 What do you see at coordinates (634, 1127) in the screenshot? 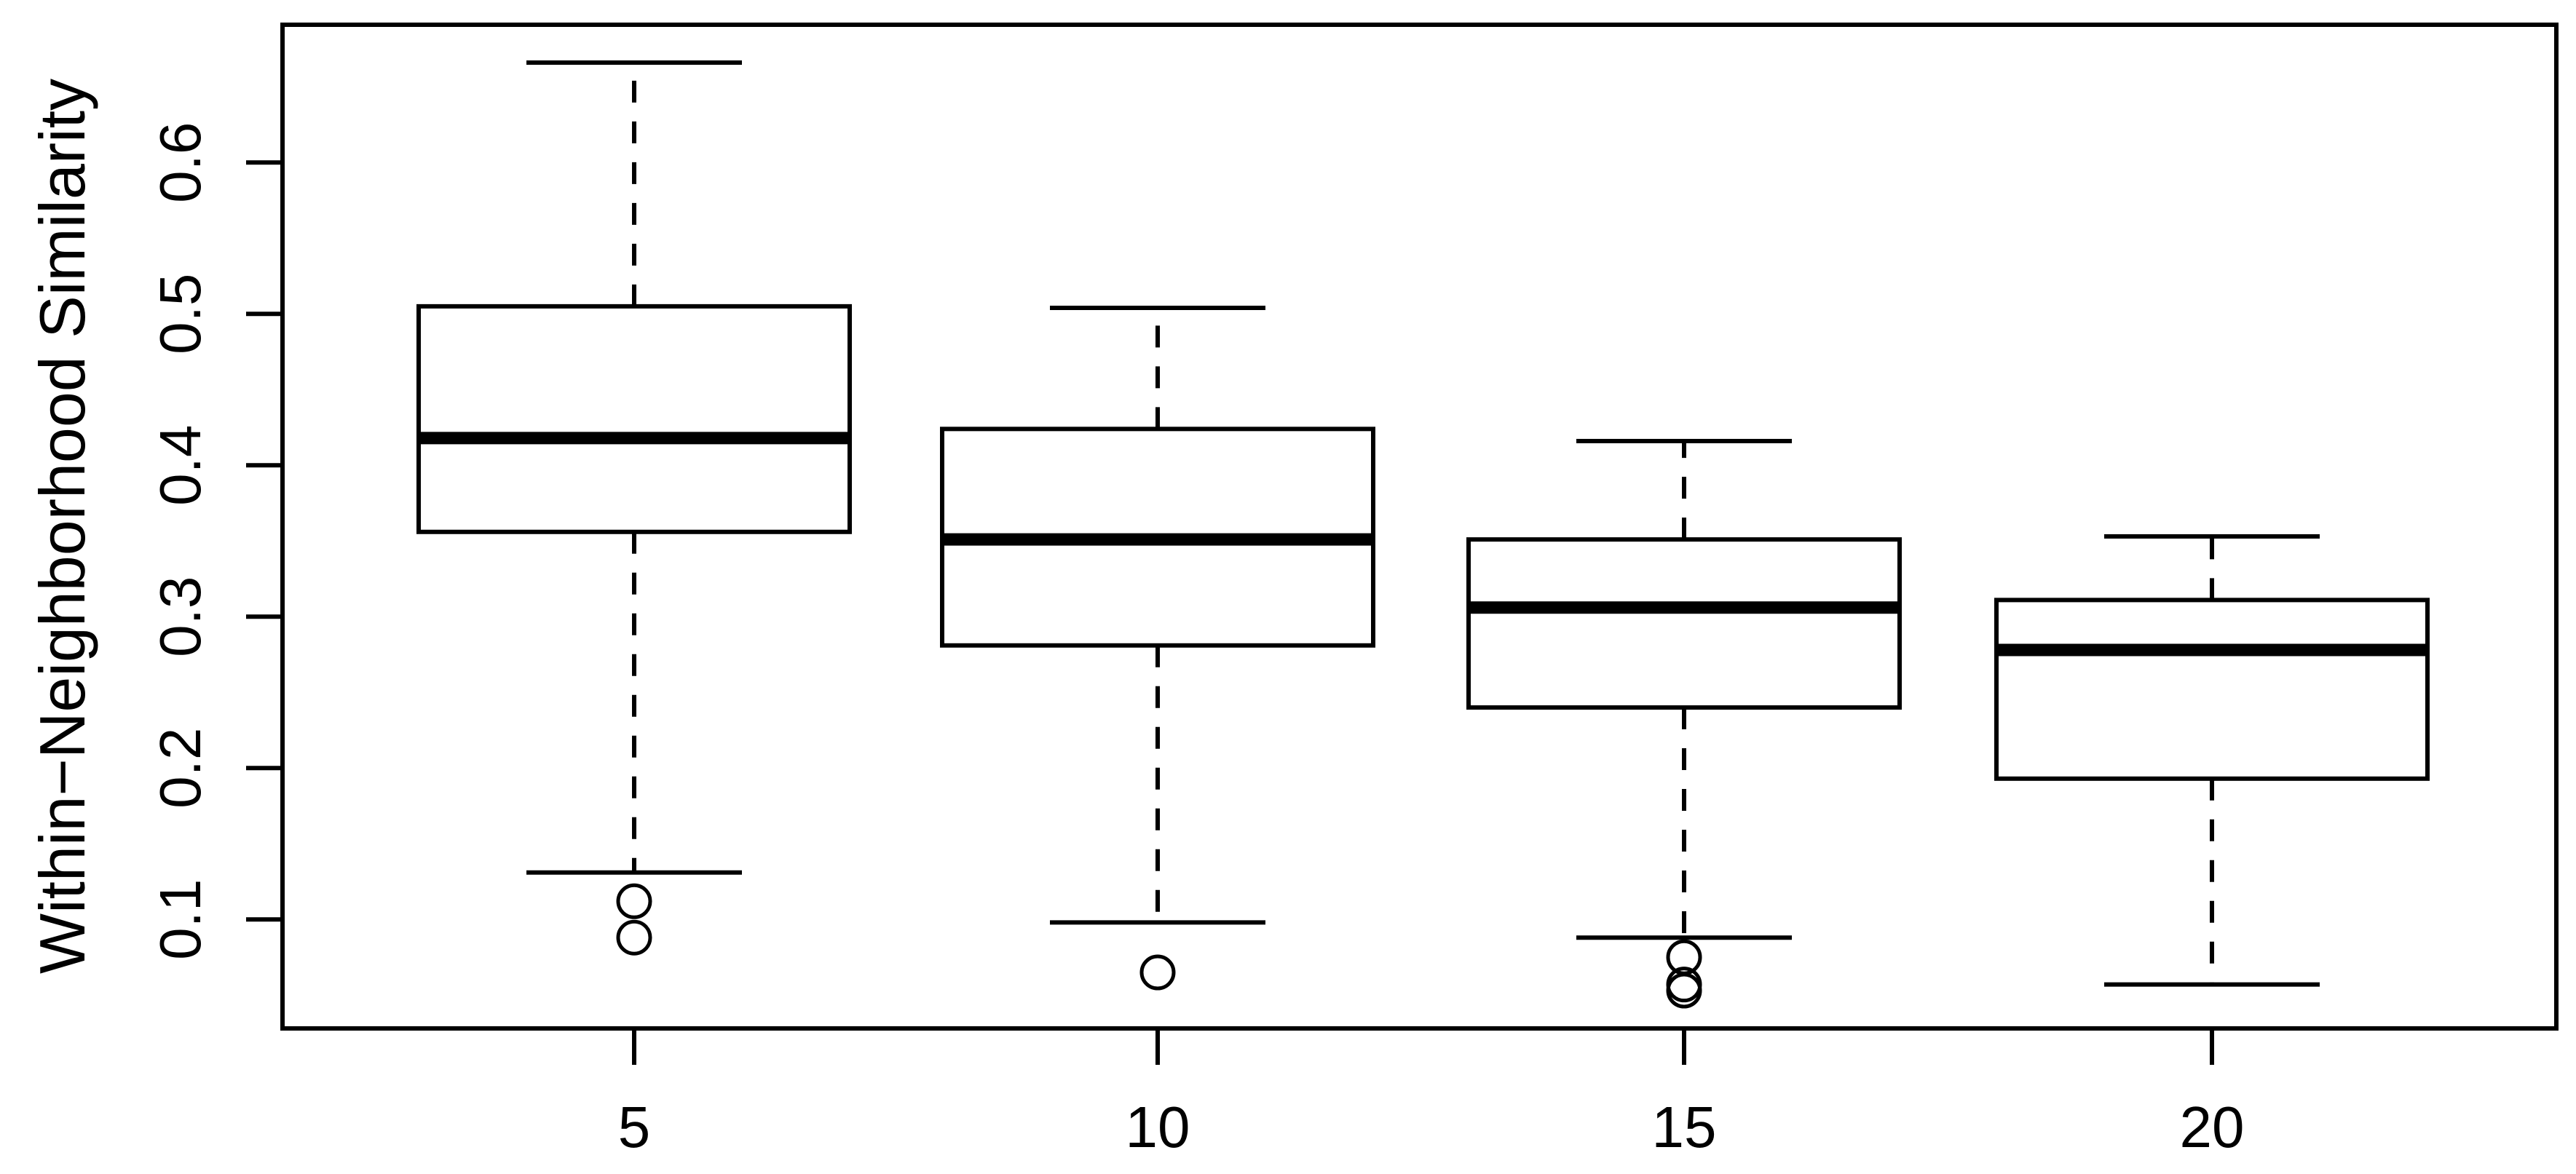
I see `x-tick-label: 5` at bounding box center [634, 1127].